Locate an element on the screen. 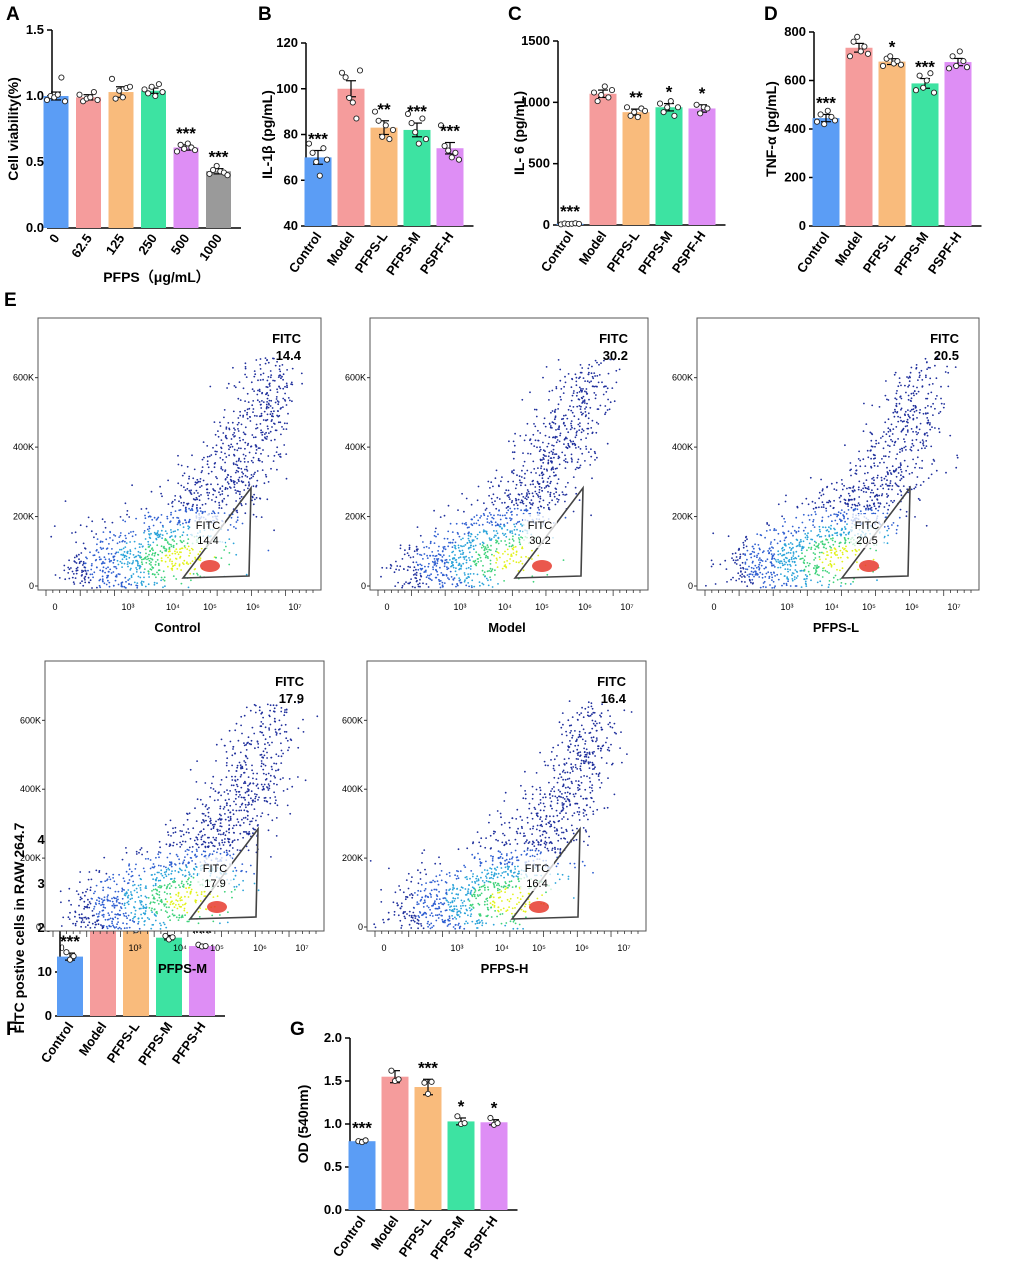 This screenshot has width=1017, height=1272. y-tick-label: 0.0 is located at coordinates (35, 227).